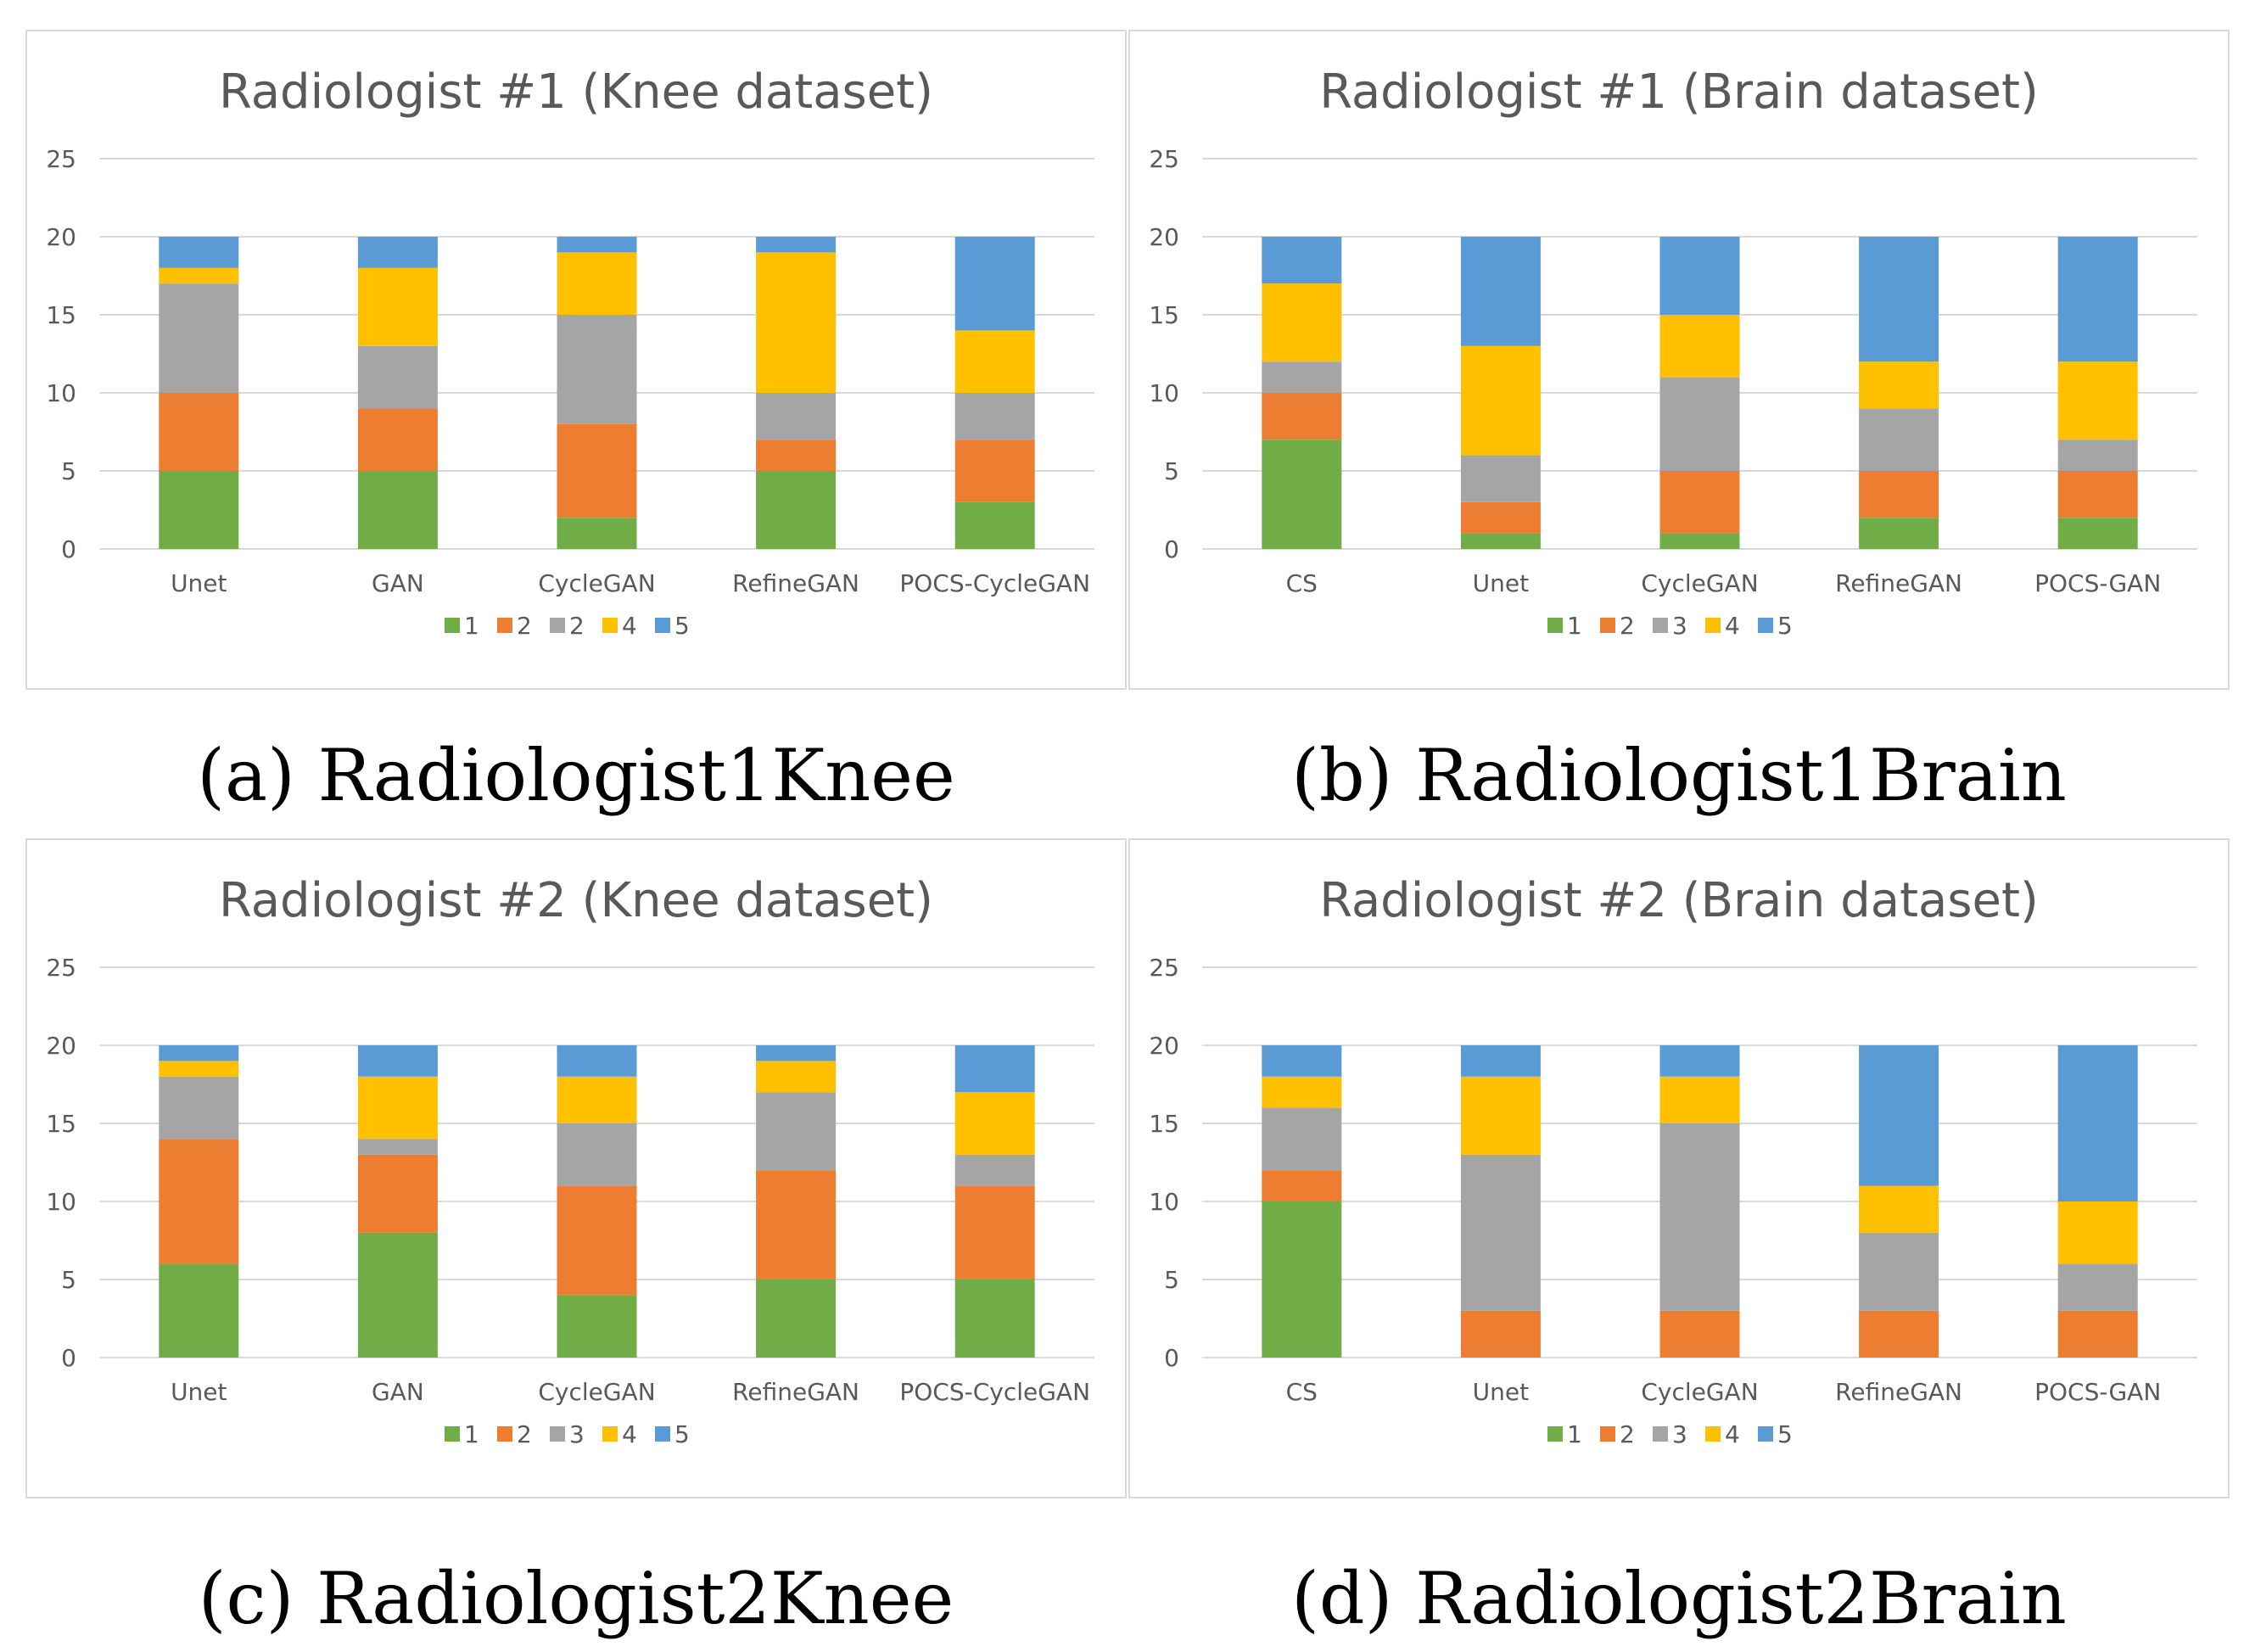 This screenshot has height=1652, width=2244. I want to click on y-tick-label: 15, so click(1164, 1124).